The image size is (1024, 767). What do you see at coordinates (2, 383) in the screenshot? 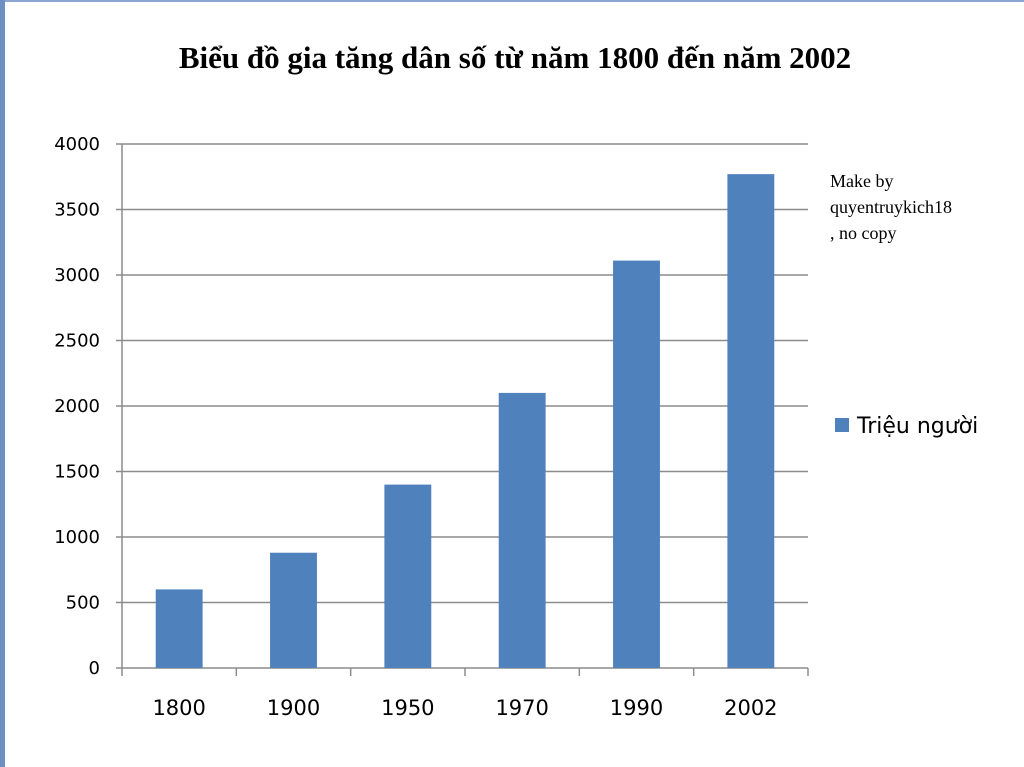
I see `slide-left-border` at bounding box center [2, 383].